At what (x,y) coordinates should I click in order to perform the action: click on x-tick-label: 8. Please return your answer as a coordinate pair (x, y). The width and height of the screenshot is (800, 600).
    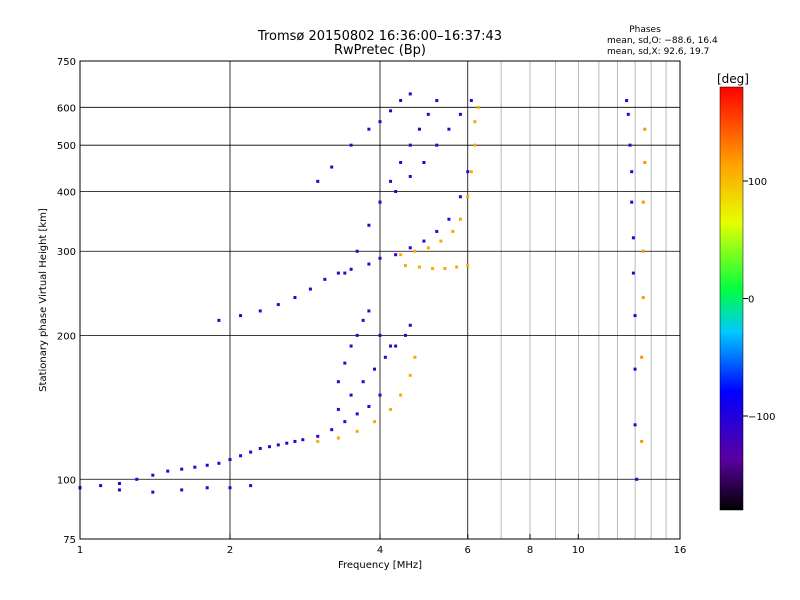
    Looking at the image, I should click on (530, 550).